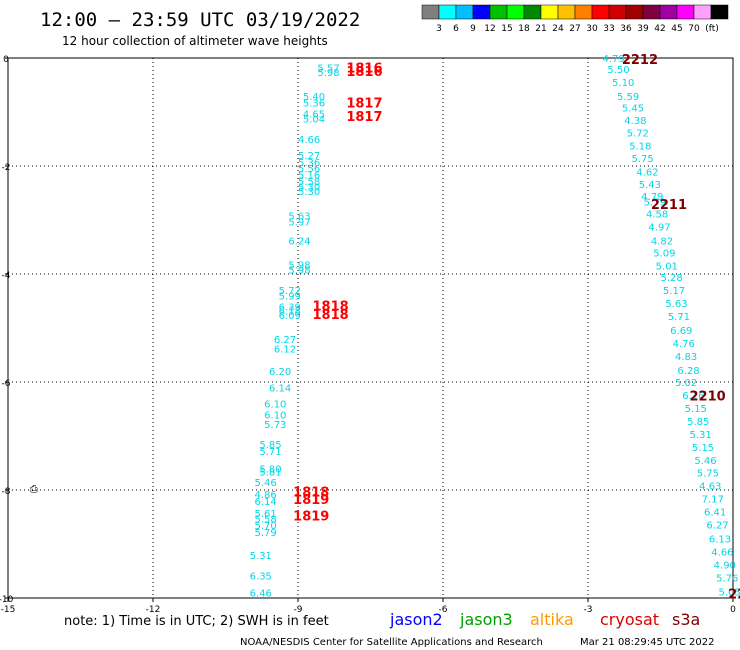  Describe the element at coordinates (299, 242) in the screenshot. I see `wave-height-value: 6.24` at that location.